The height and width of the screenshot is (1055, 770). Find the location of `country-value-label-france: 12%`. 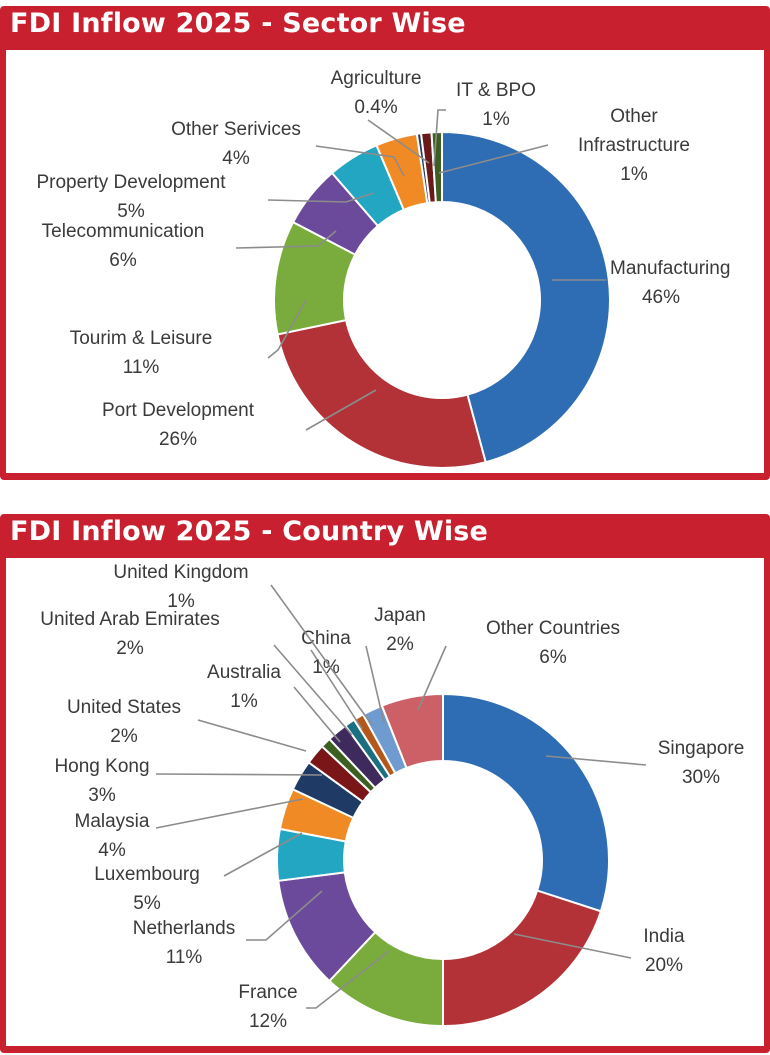

country-value-label-france: 12% is located at coordinates (268, 1021).